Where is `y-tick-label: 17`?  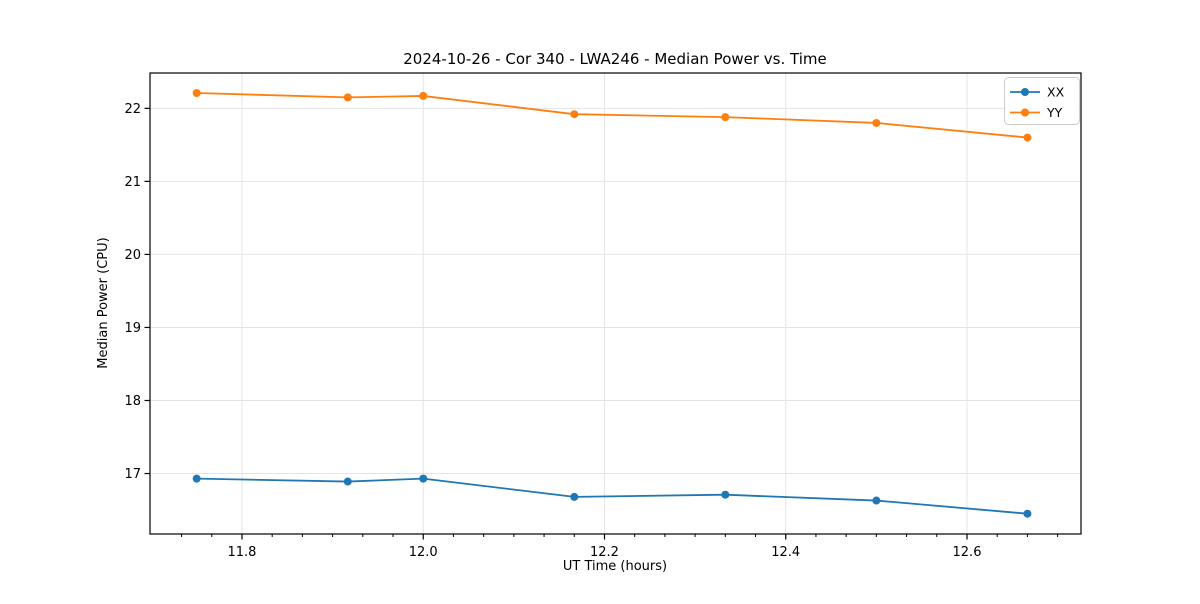
y-tick-label: 17 is located at coordinates (132, 474).